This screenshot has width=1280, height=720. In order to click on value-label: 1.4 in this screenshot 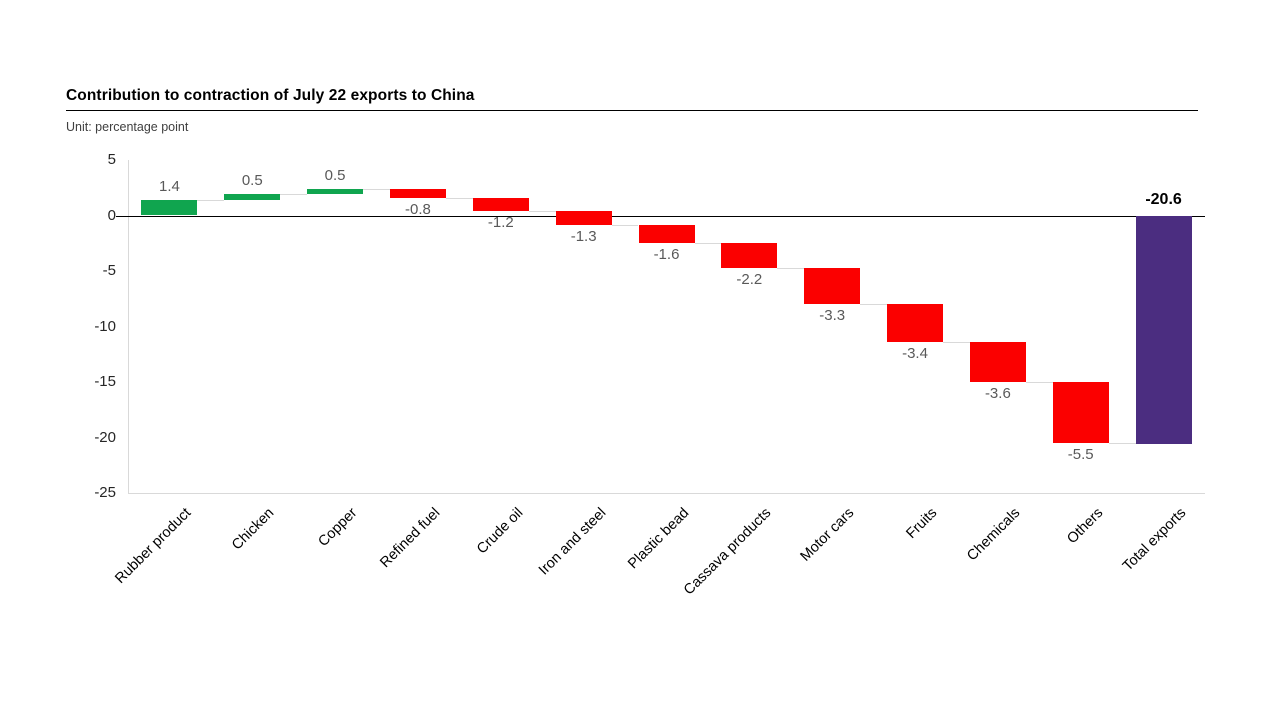, I will do `click(169, 186)`.